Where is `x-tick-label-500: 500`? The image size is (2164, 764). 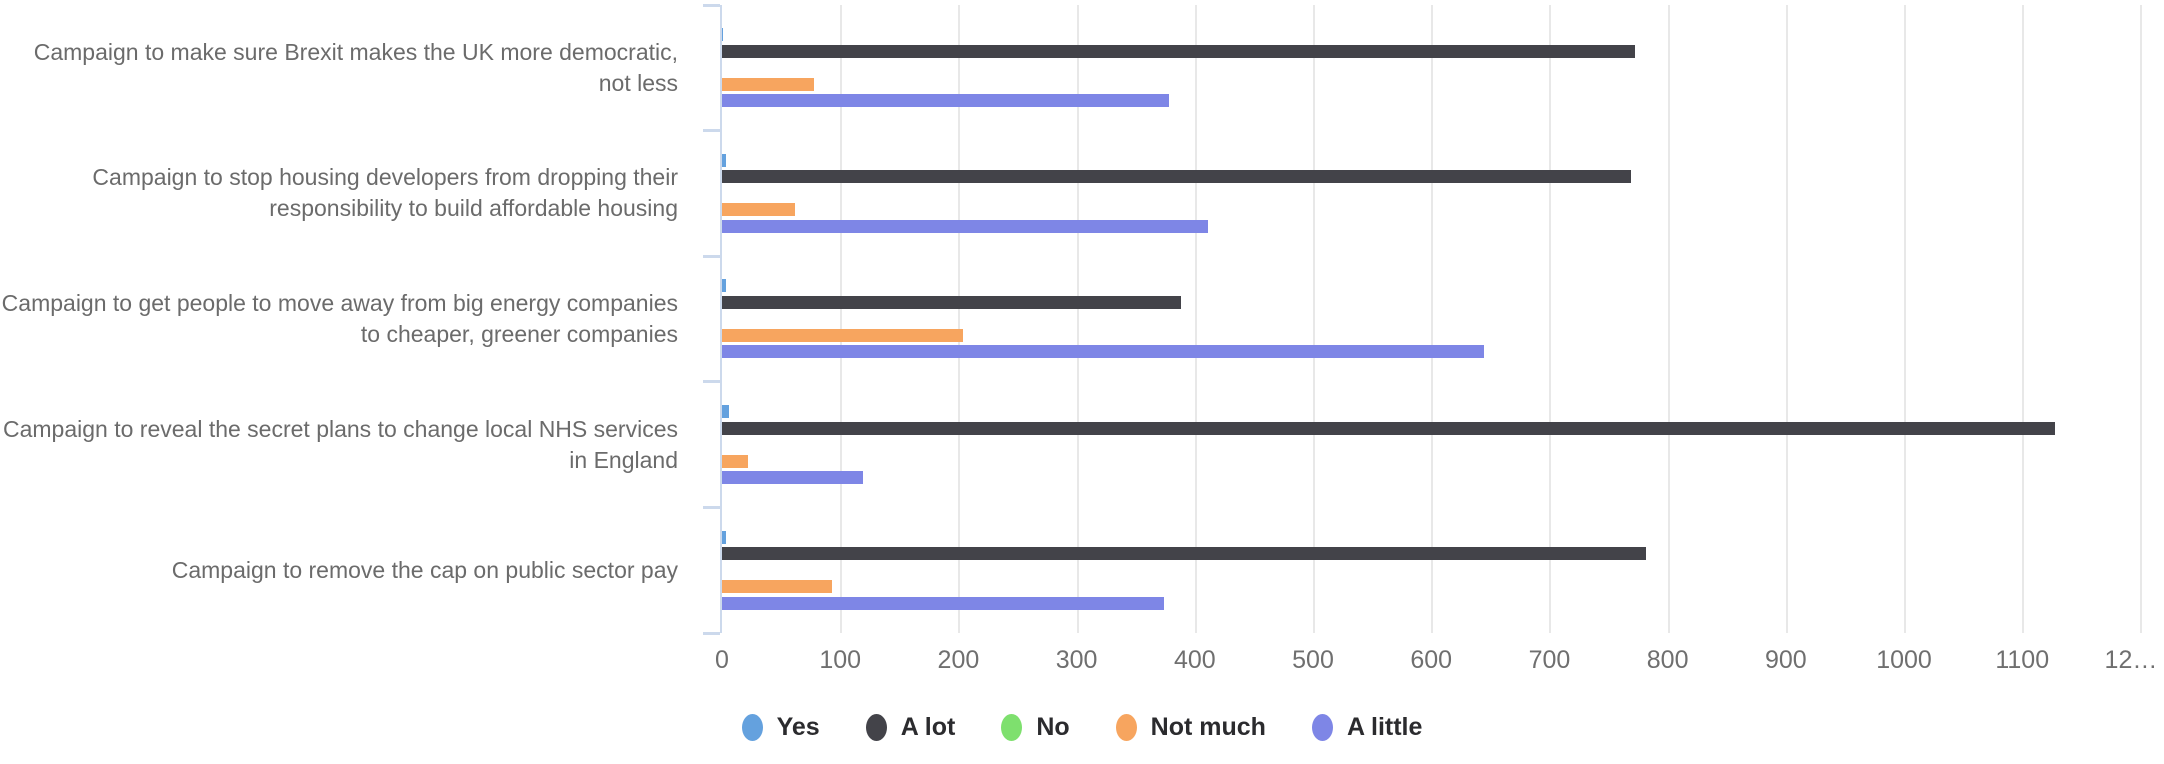
x-tick-label-500: 500 is located at coordinates (1313, 660).